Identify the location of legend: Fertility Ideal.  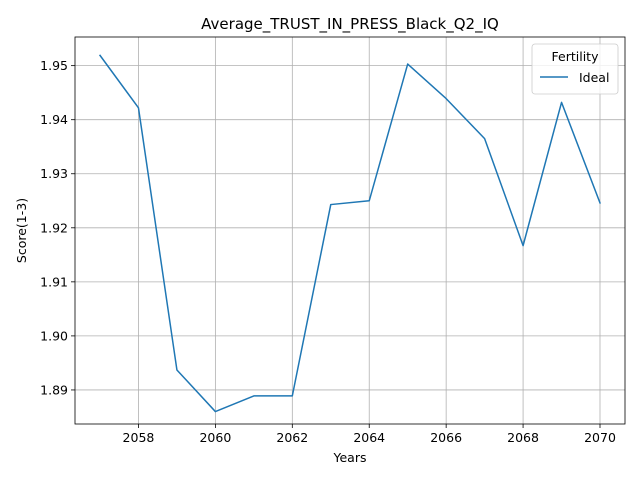
(575, 69).